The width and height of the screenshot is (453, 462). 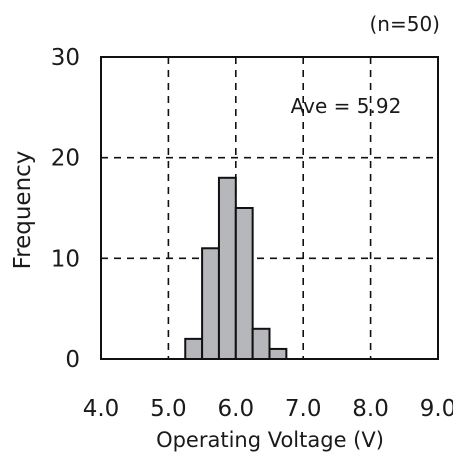 I want to click on y-tick-label: 0, so click(x=72, y=360).